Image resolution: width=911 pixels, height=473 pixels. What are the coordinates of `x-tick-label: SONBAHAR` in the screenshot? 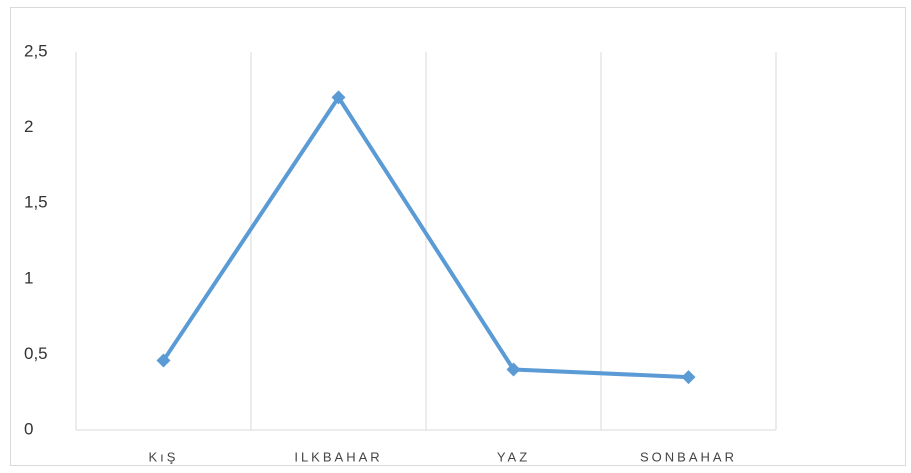 It's located at (688, 456).